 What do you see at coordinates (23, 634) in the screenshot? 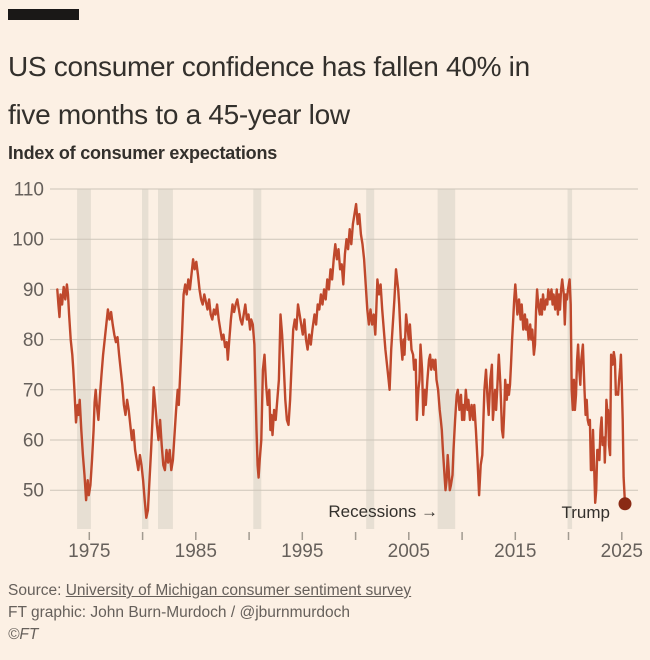
I see `copyright-line: ©FT` at bounding box center [23, 634].